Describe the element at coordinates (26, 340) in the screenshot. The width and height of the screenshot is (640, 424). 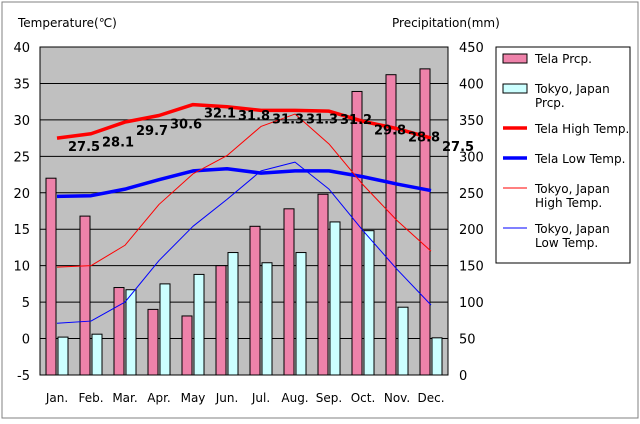
I see `left-tick-label: 0` at that location.